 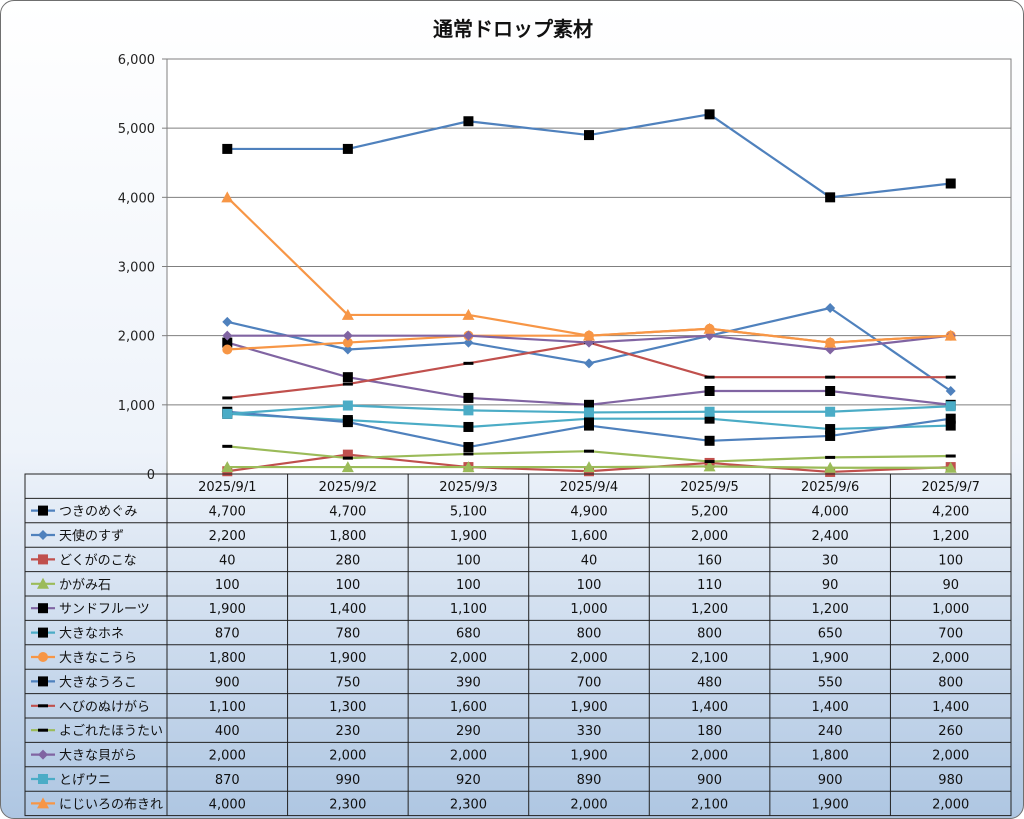 What do you see at coordinates (98, 658) in the screenshot?
I see `legend-entry: 大きなこうら` at bounding box center [98, 658].